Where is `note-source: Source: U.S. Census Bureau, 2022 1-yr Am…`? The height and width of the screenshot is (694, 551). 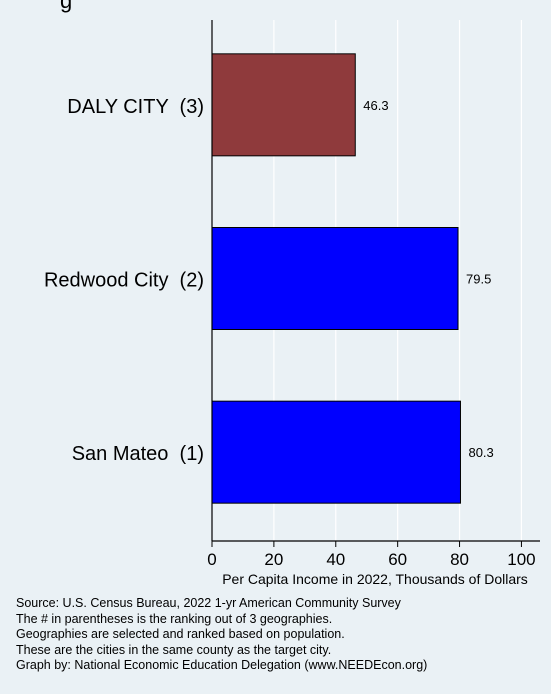 note-source: Source: U.S. Census Bureau, 2022 1-yr Am… is located at coordinates (208, 603).